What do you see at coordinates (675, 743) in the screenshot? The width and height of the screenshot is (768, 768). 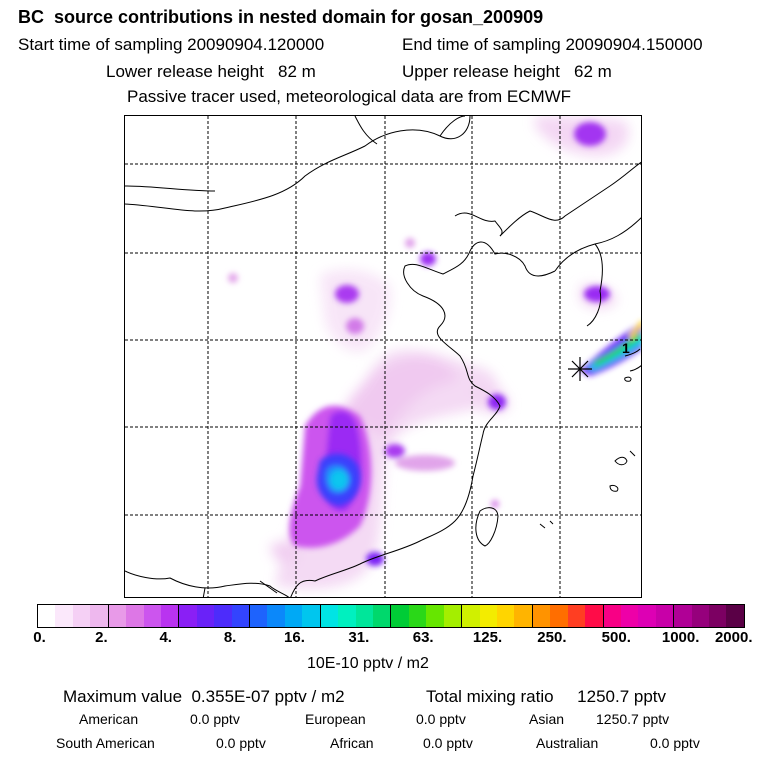 I see `australian-value: 0.0 pptv` at bounding box center [675, 743].